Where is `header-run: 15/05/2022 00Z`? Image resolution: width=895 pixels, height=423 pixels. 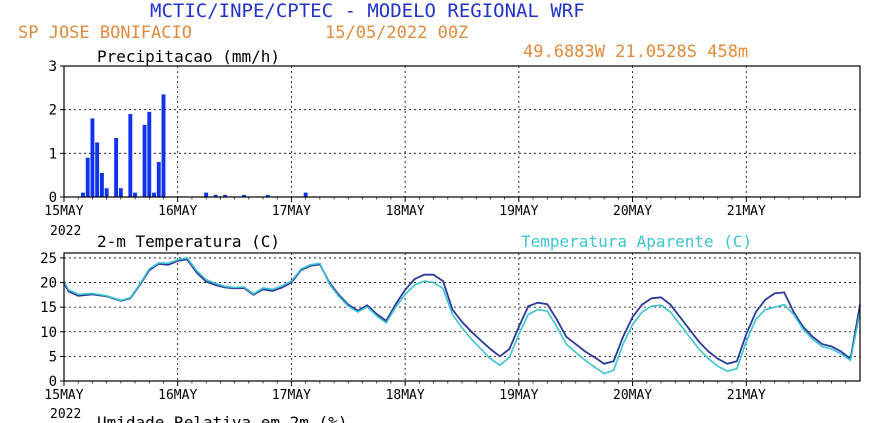
header-run: 15/05/2022 00Z is located at coordinates (396, 33).